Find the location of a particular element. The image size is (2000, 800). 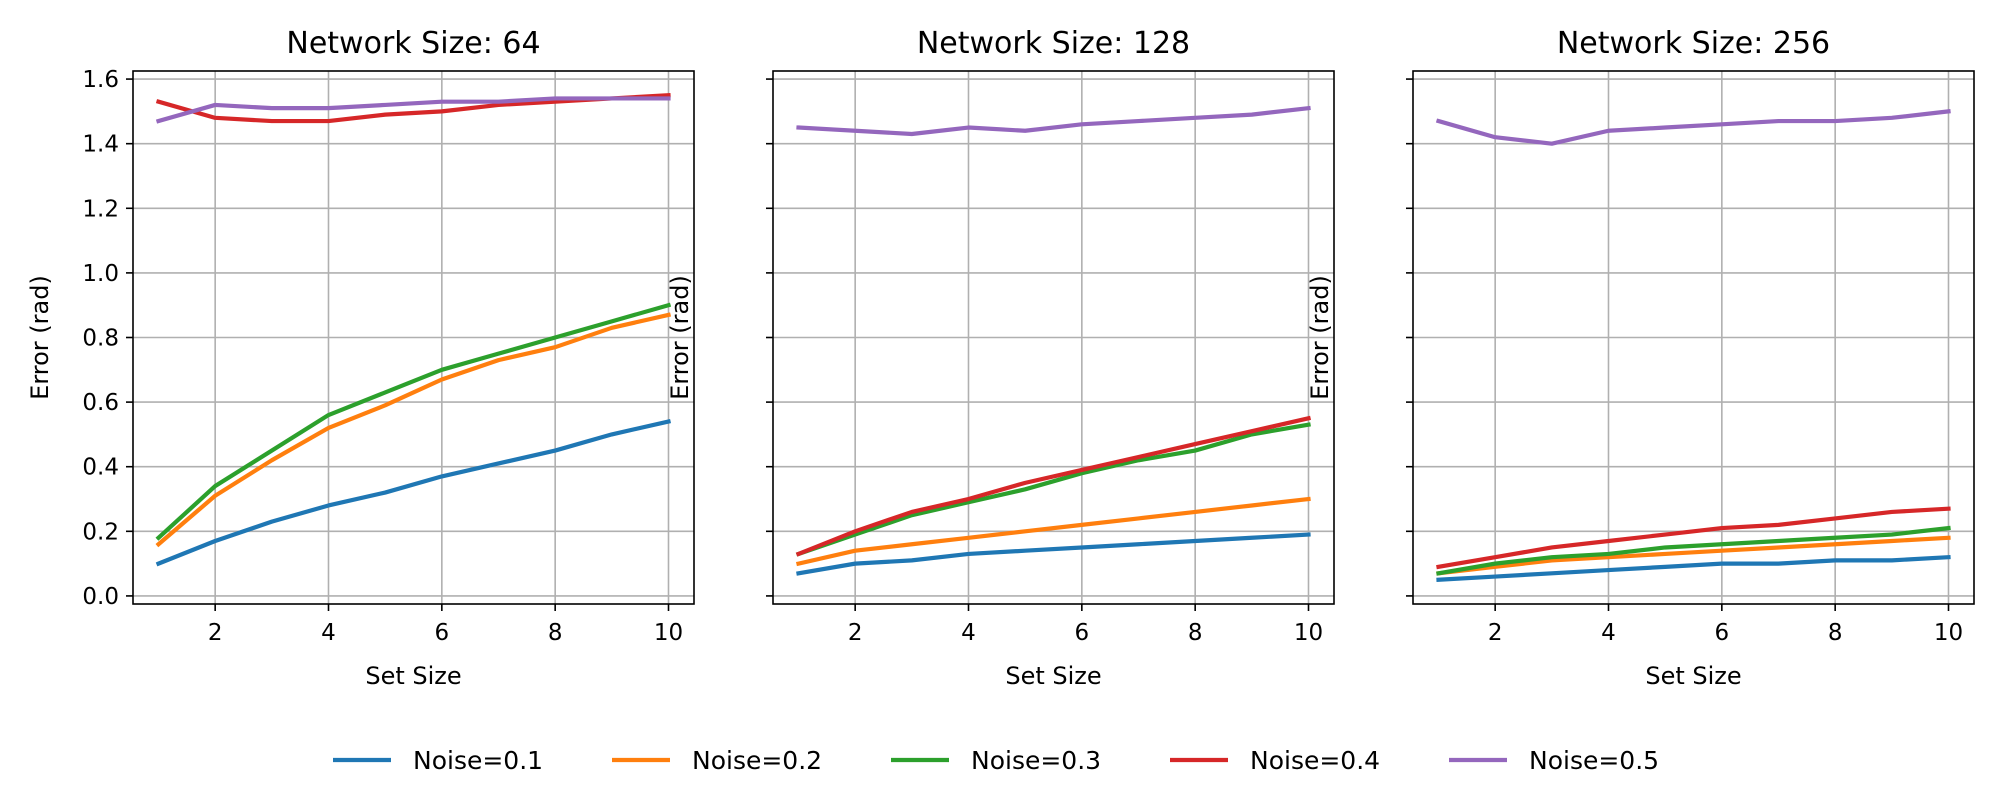

chart-title: Network Size: 64 is located at coordinates (413, 43).